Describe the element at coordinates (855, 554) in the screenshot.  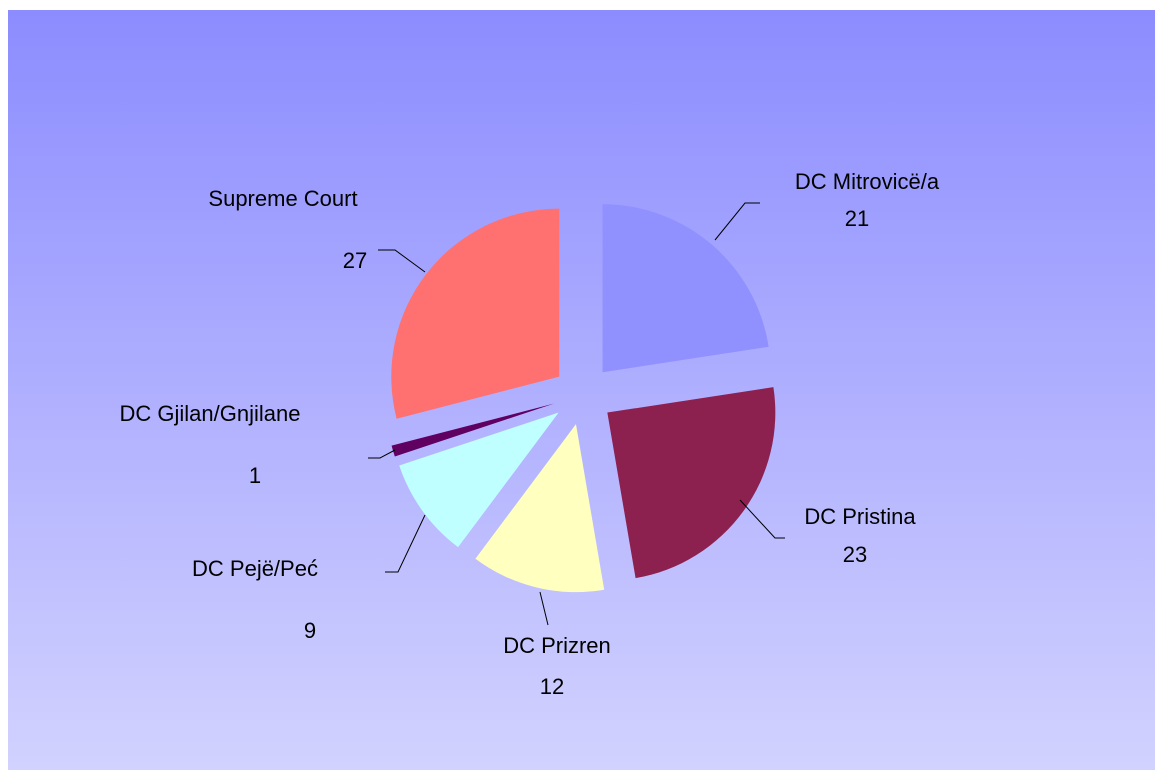
I see `slice-value: 23` at that location.